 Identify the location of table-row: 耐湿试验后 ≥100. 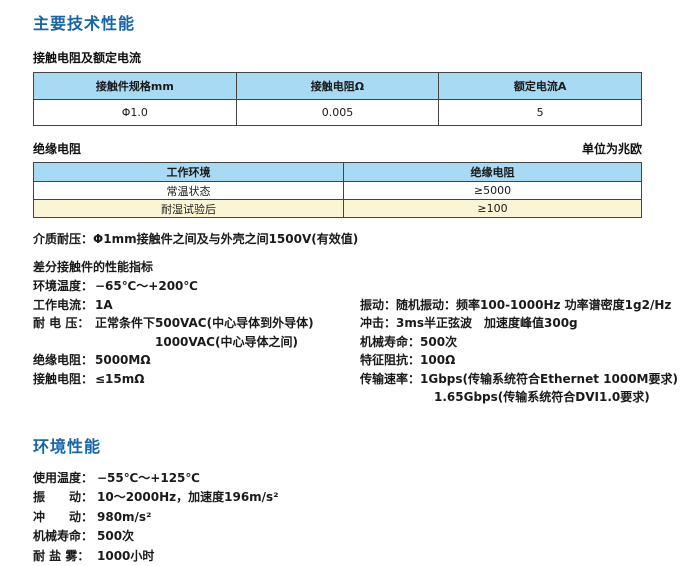
(338, 209).